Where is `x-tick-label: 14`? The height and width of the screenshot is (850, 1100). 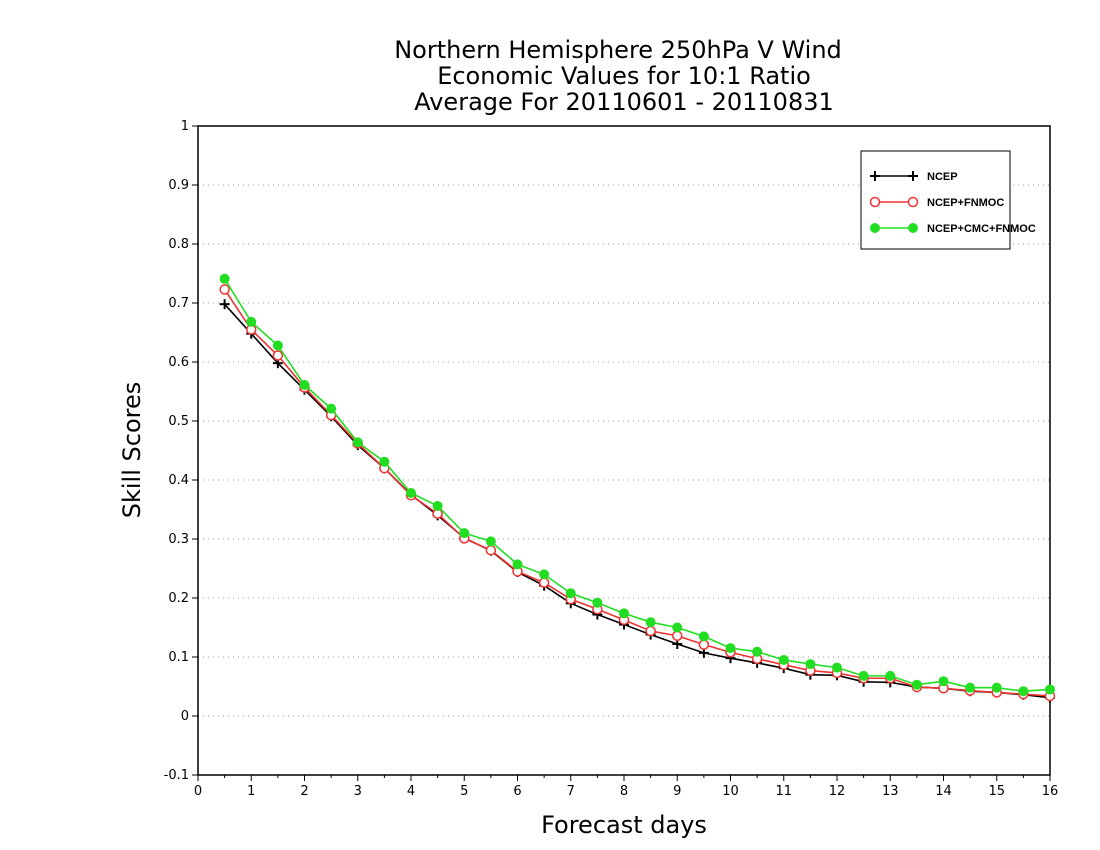
x-tick-label: 14 is located at coordinates (943, 791).